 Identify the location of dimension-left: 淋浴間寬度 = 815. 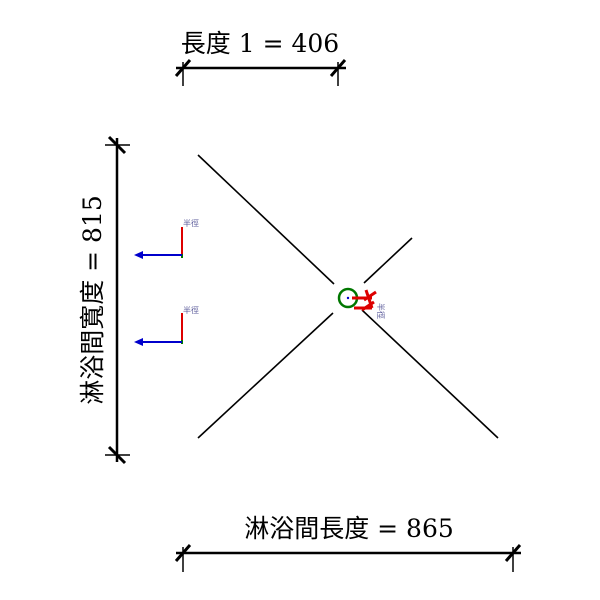
(104, 300).